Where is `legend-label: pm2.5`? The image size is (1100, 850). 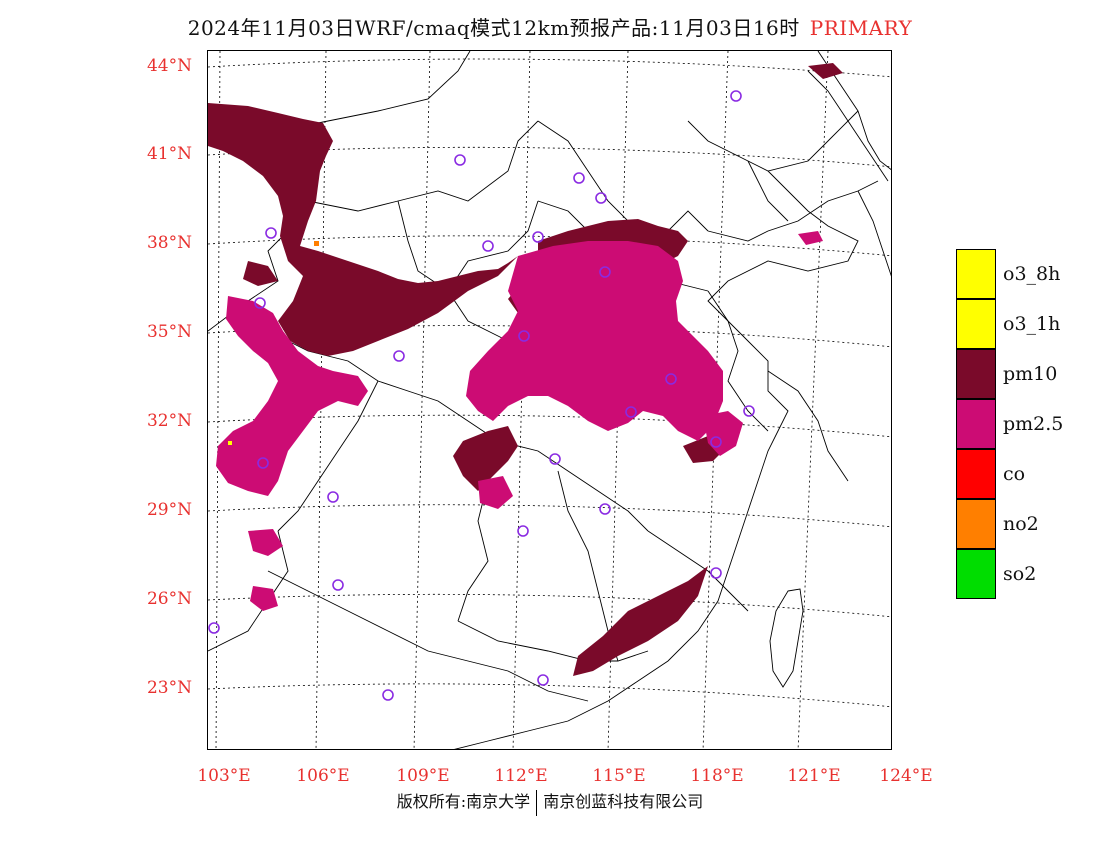
legend-label: pm2.5 is located at coordinates (1033, 424).